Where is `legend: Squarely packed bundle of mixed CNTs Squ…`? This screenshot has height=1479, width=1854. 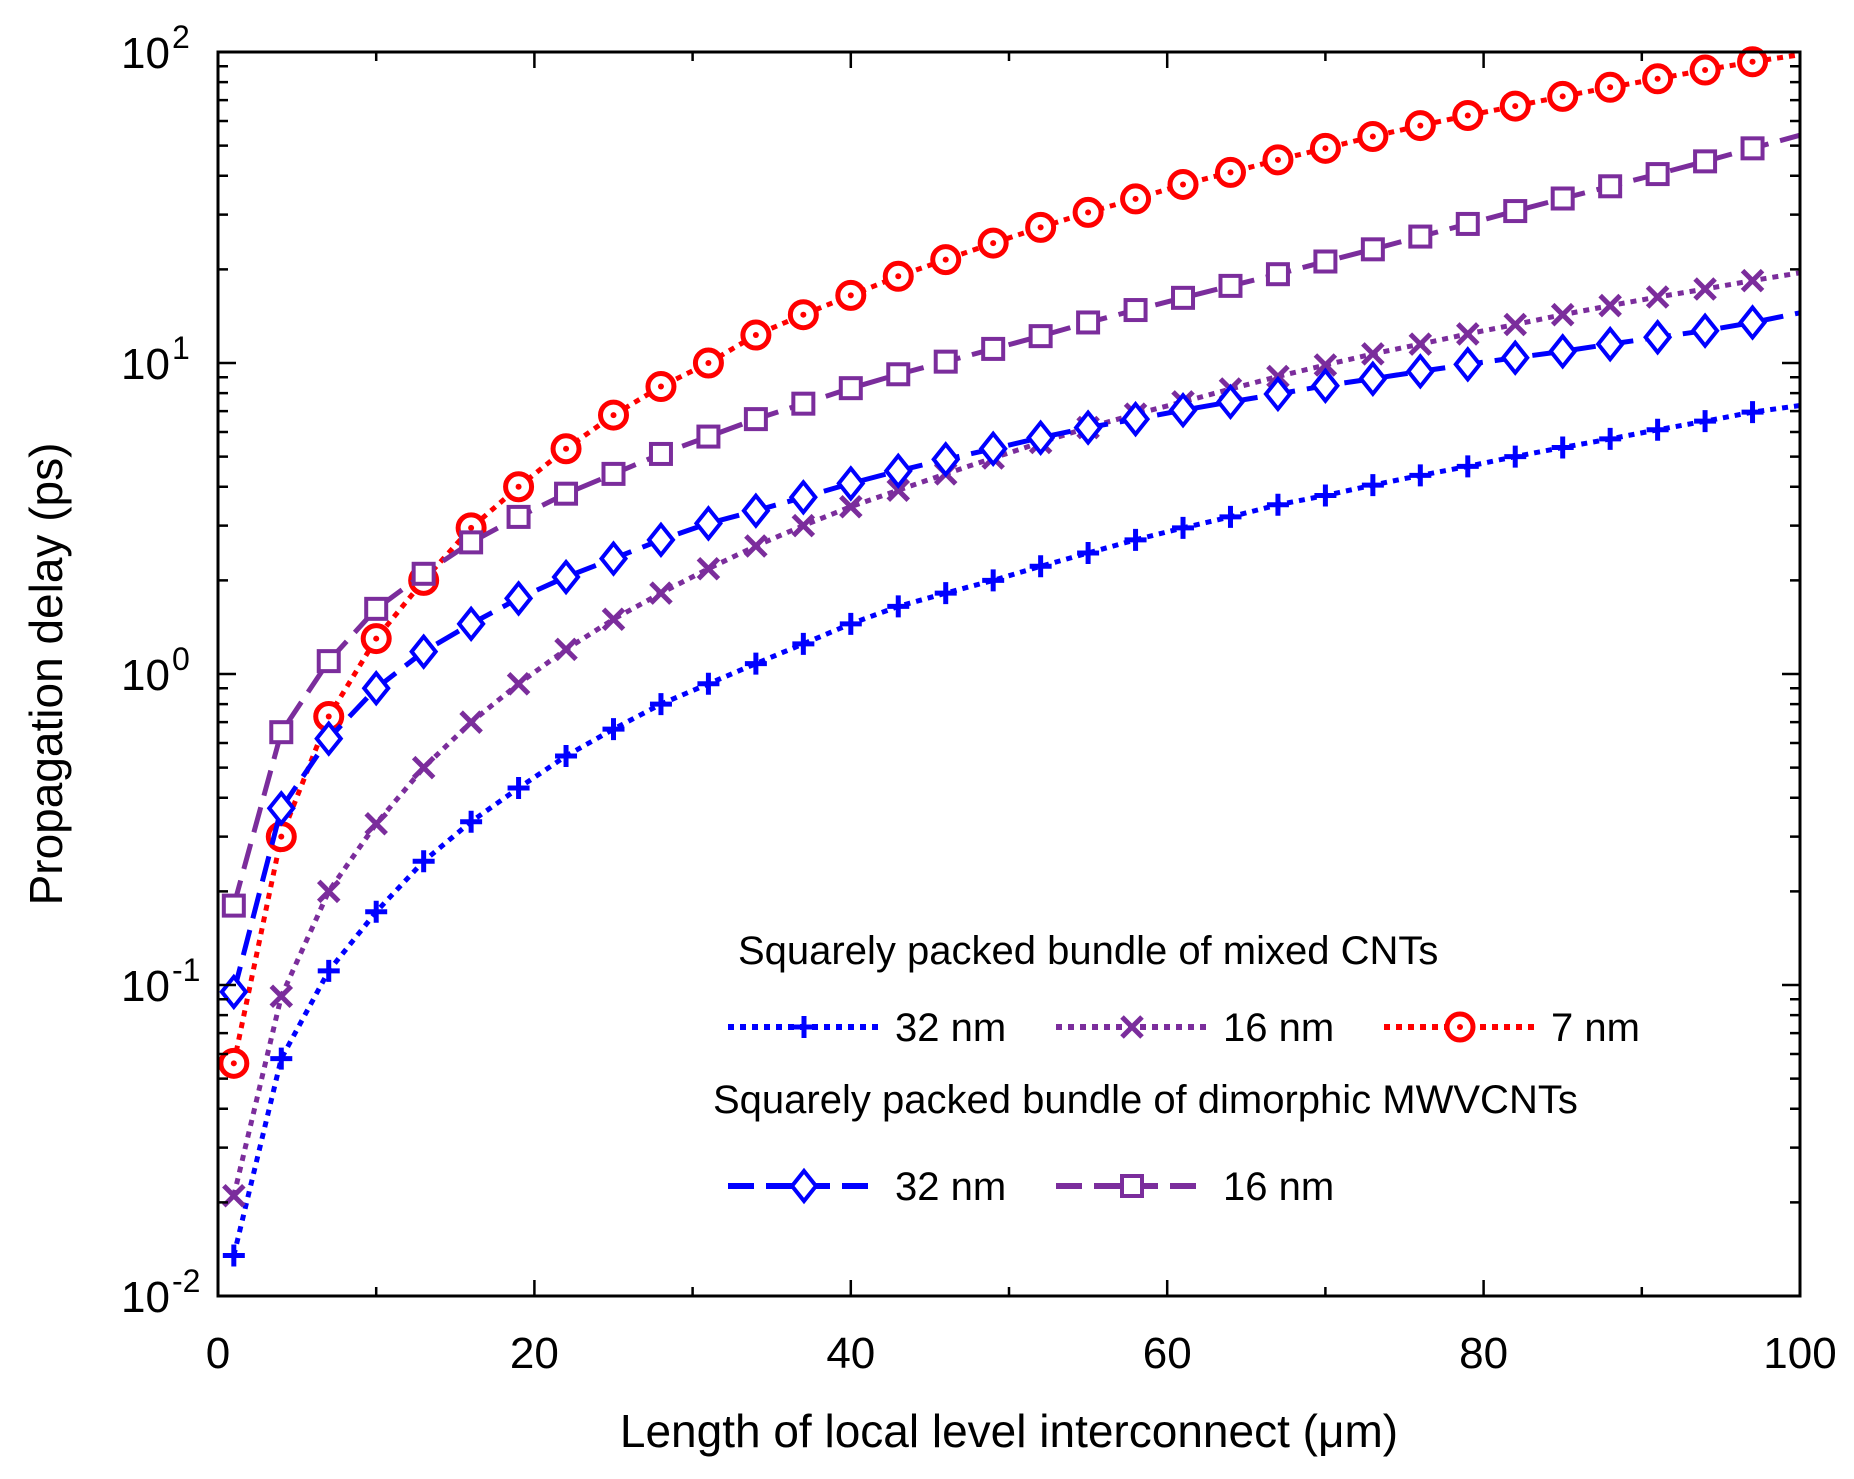 legend: Squarely packed bundle of mixed CNTs Squ… is located at coordinates (1176, 1069).